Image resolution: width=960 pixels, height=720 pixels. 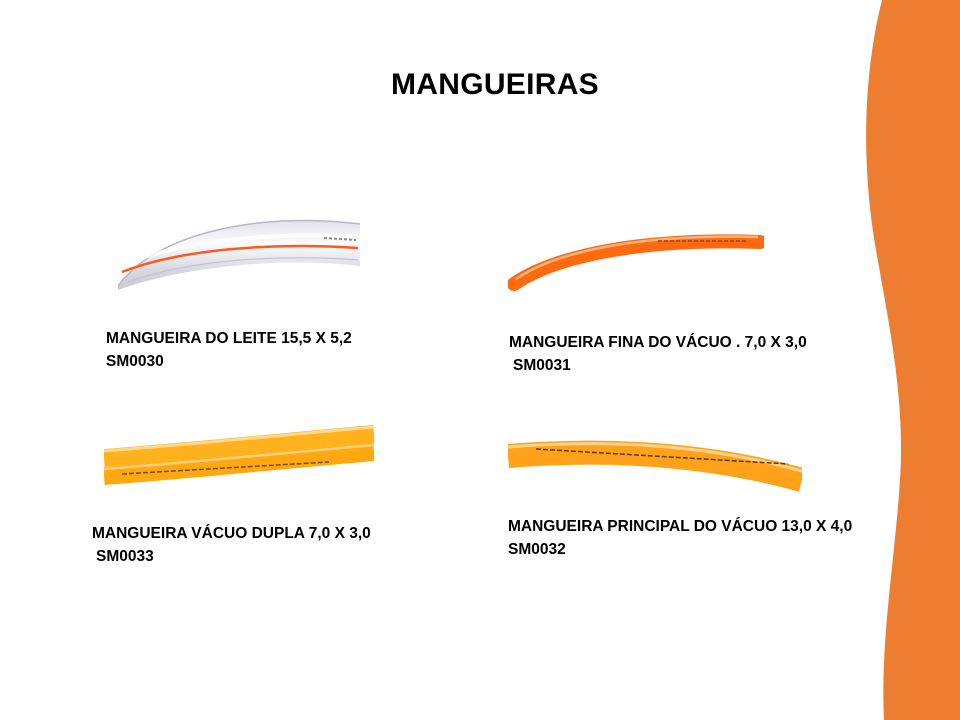 I want to click on main-vacuum-hose-photo, so click(x=655, y=466).